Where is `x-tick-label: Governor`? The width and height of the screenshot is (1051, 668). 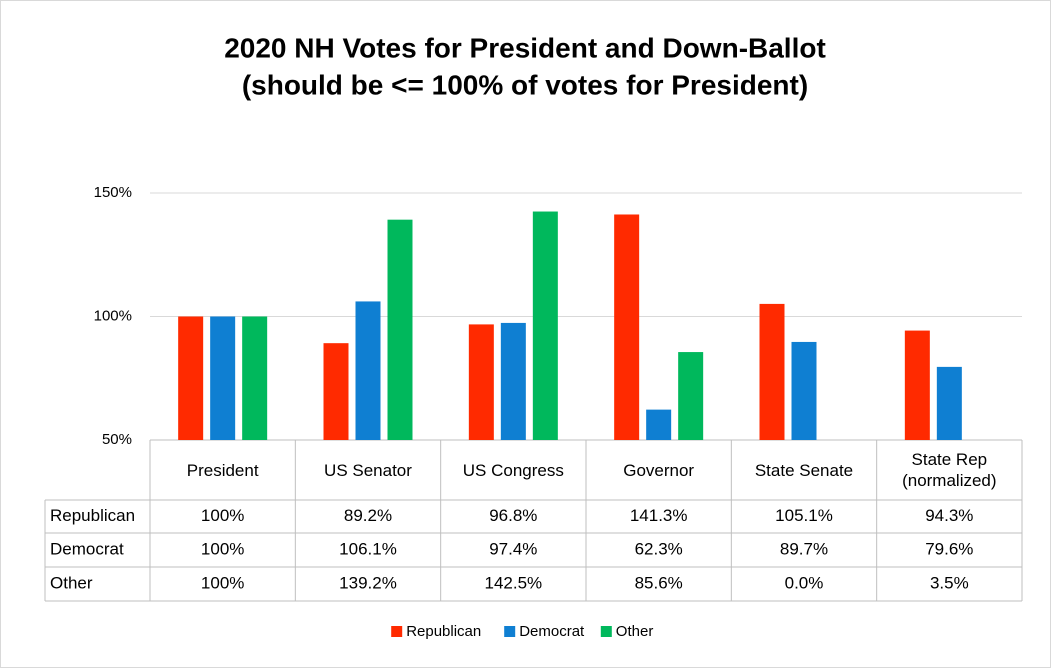 x-tick-label: Governor is located at coordinates (659, 470).